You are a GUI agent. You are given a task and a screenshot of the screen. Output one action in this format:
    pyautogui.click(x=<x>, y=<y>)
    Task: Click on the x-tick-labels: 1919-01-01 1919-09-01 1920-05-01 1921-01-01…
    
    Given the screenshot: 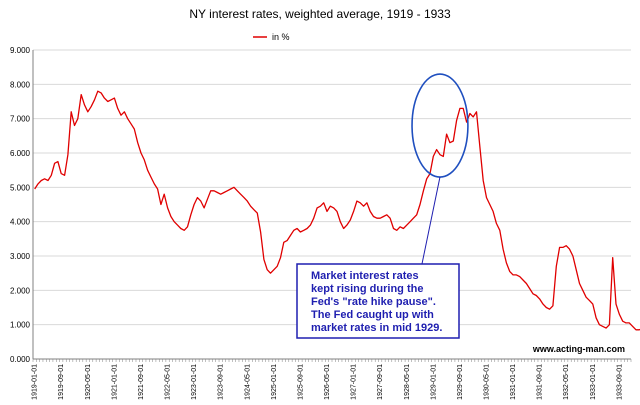 What is the action you would take?
    pyautogui.click(x=328, y=382)
    